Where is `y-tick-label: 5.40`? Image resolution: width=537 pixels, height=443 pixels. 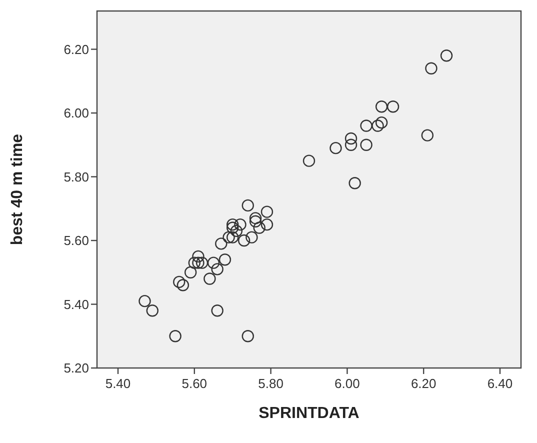
y-tick-label: 5.40 is located at coordinates (76, 304).